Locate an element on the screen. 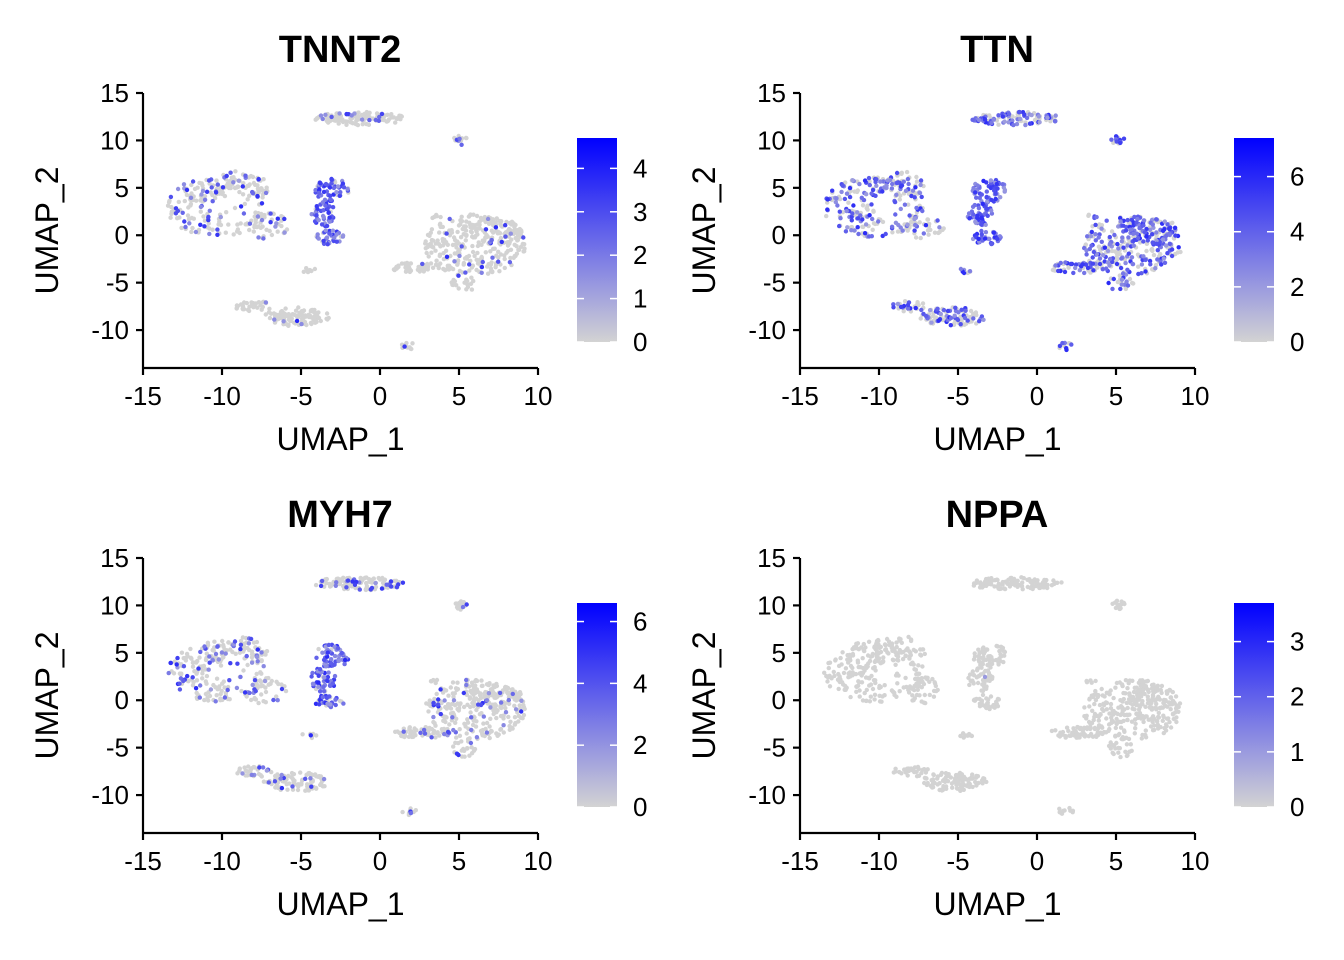 Image resolution: width=1344 pixels, height=960 pixels. scatter-points is located at coordinates (346, 696).